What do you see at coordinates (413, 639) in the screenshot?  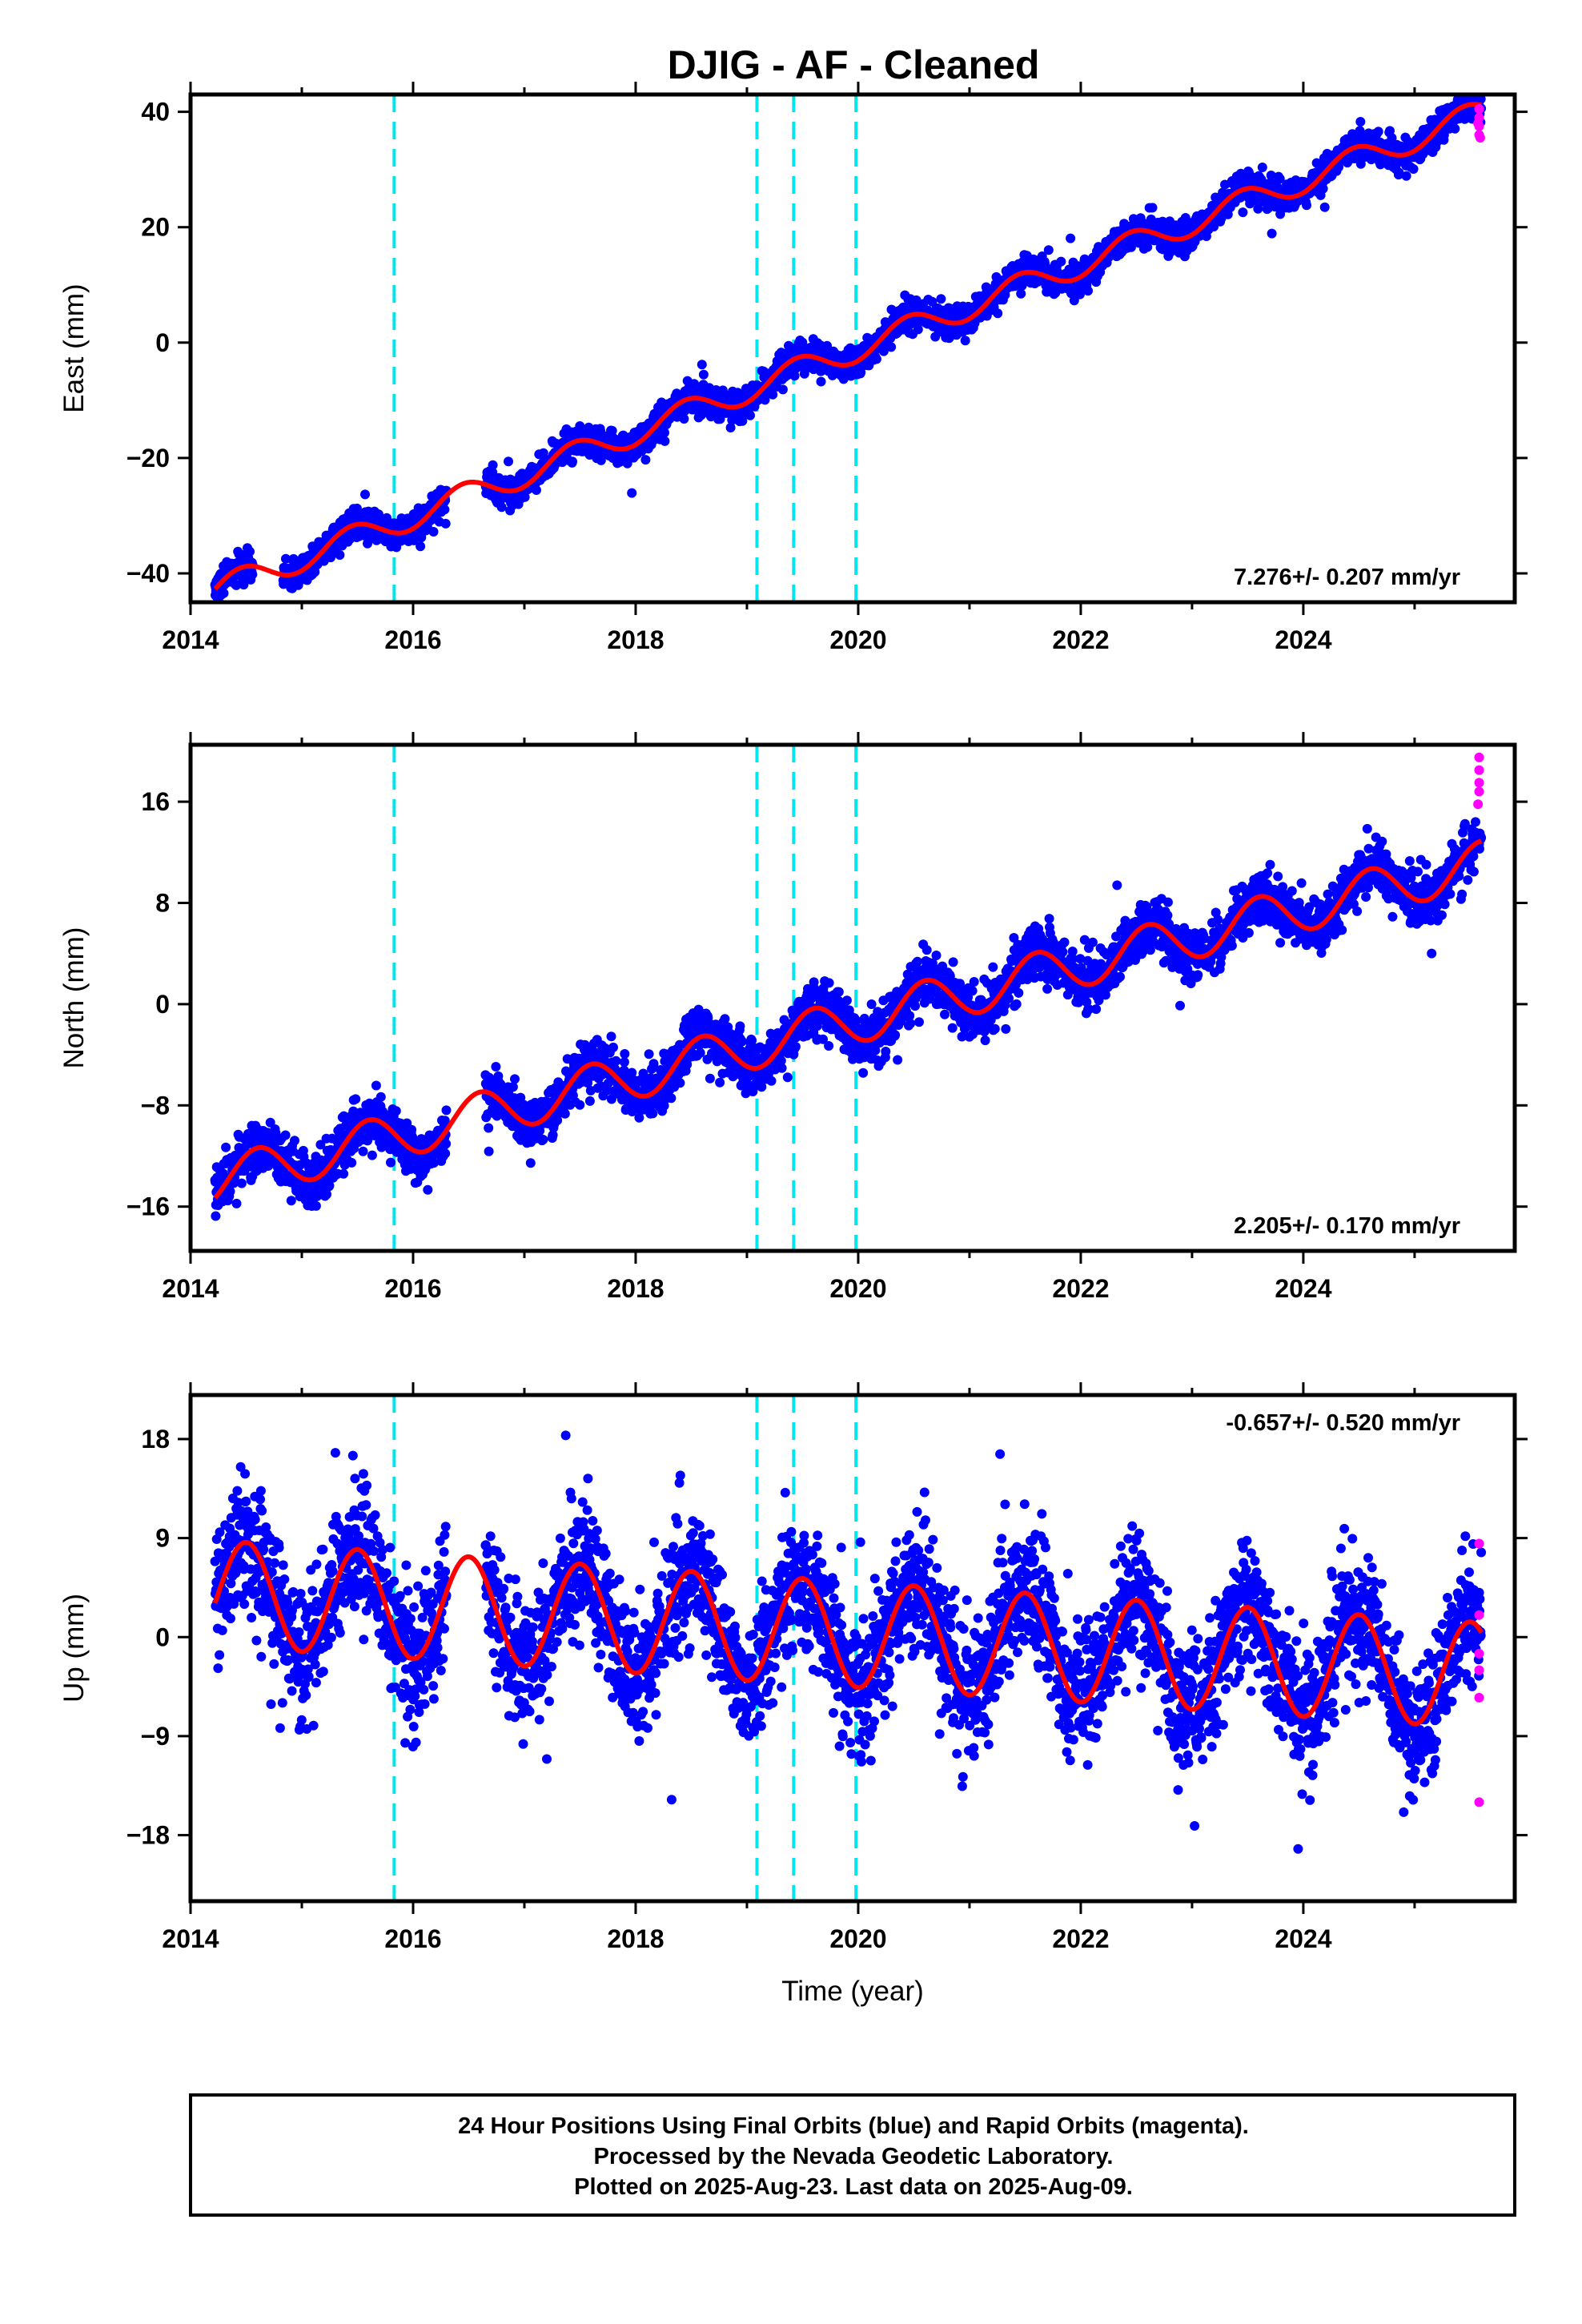 I see `x-tick-label: 2016` at bounding box center [413, 639].